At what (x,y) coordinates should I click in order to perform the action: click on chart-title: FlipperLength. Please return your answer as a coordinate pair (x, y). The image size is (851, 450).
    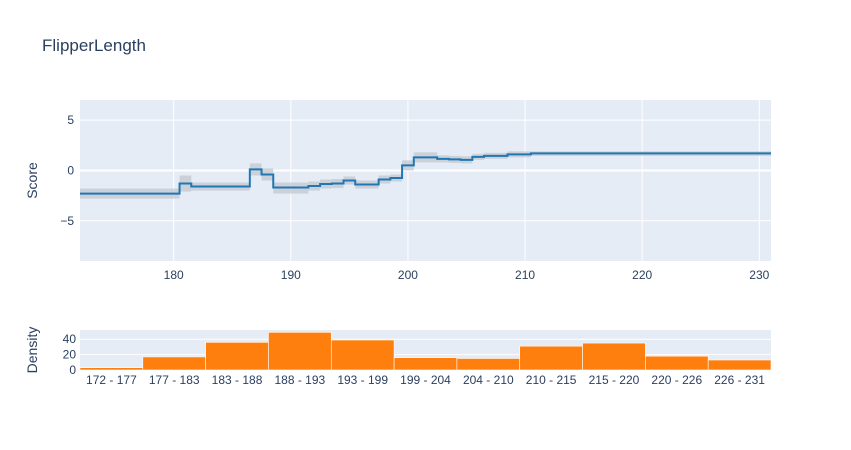
    Looking at the image, I should click on (94, 45).